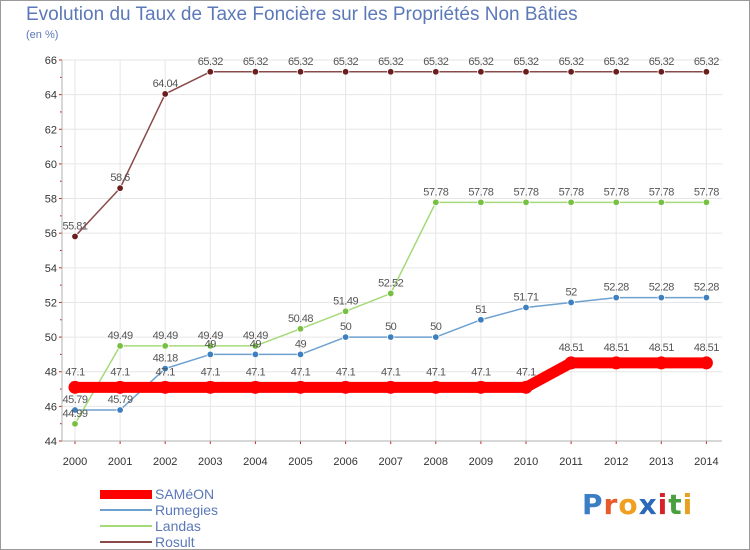  What do you see at coordinates (300, 319) in the screenshot?
I see `data-label: 50.48` at bounding box center [300, 319].